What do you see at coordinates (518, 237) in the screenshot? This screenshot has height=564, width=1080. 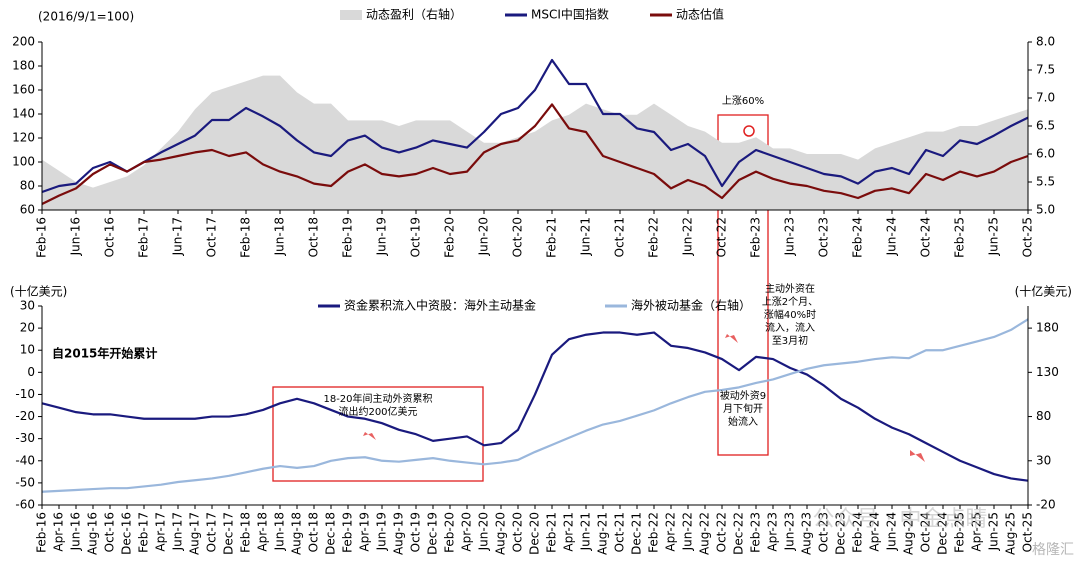 I see `x-tick-label: Oct-20` at bounding box center [518, 237].